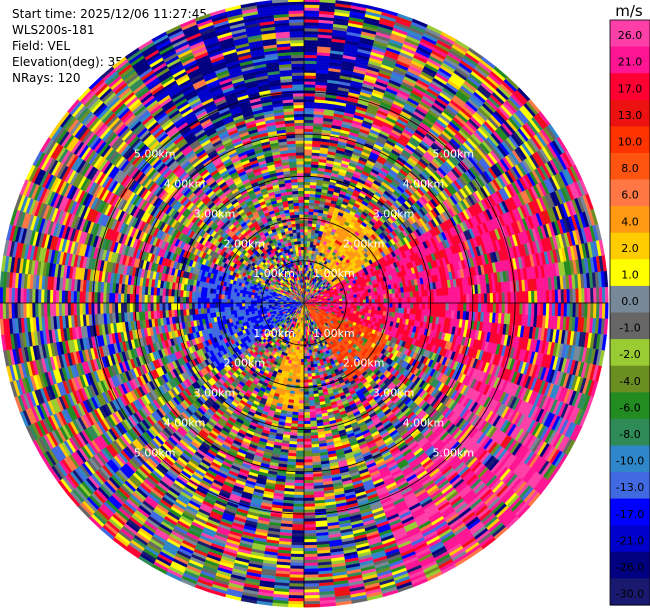  I want to click on start-time-label: Start time: 2025/12/06 11:27:45, so click(109, 14).